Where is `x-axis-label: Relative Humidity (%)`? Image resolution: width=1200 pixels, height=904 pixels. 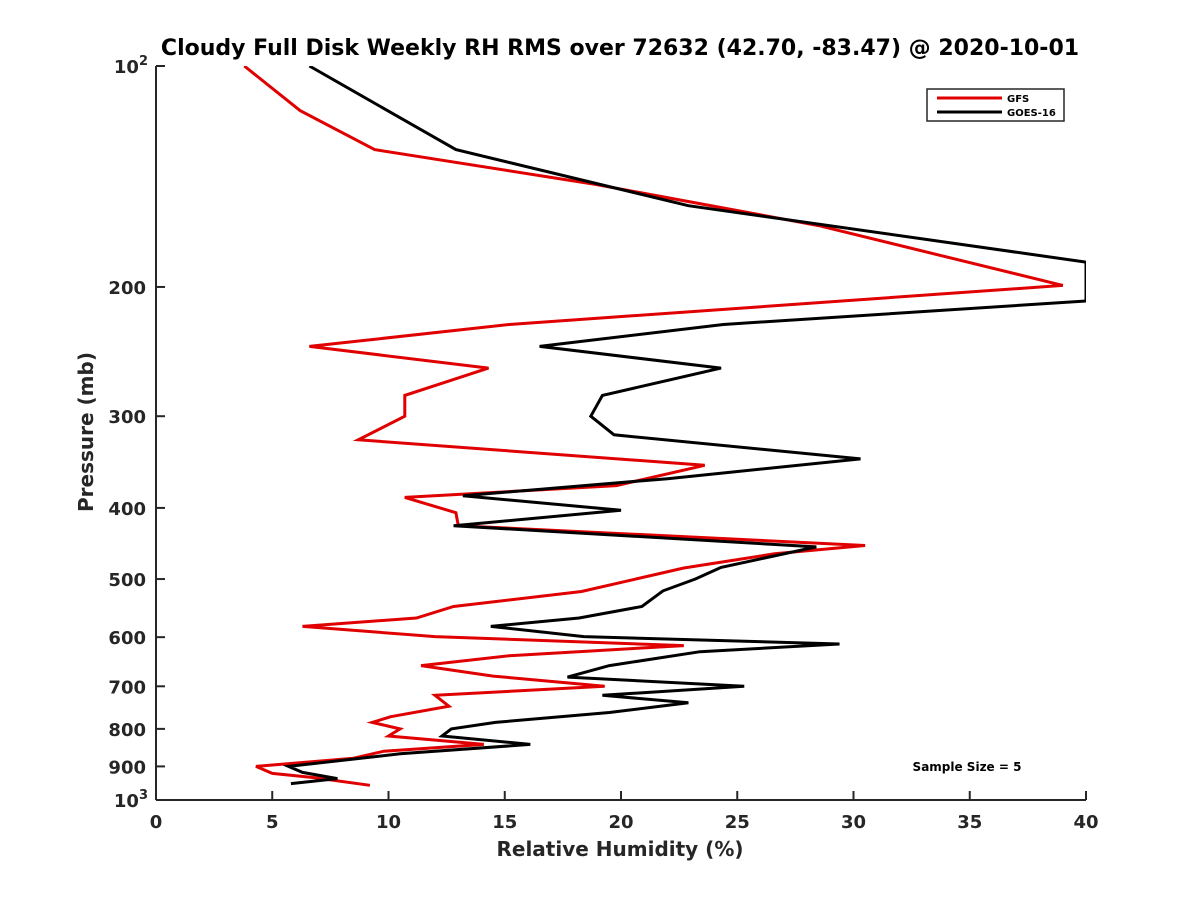 x-axis-label: Relative Humidity (%) is located at coordinates (619, 849).